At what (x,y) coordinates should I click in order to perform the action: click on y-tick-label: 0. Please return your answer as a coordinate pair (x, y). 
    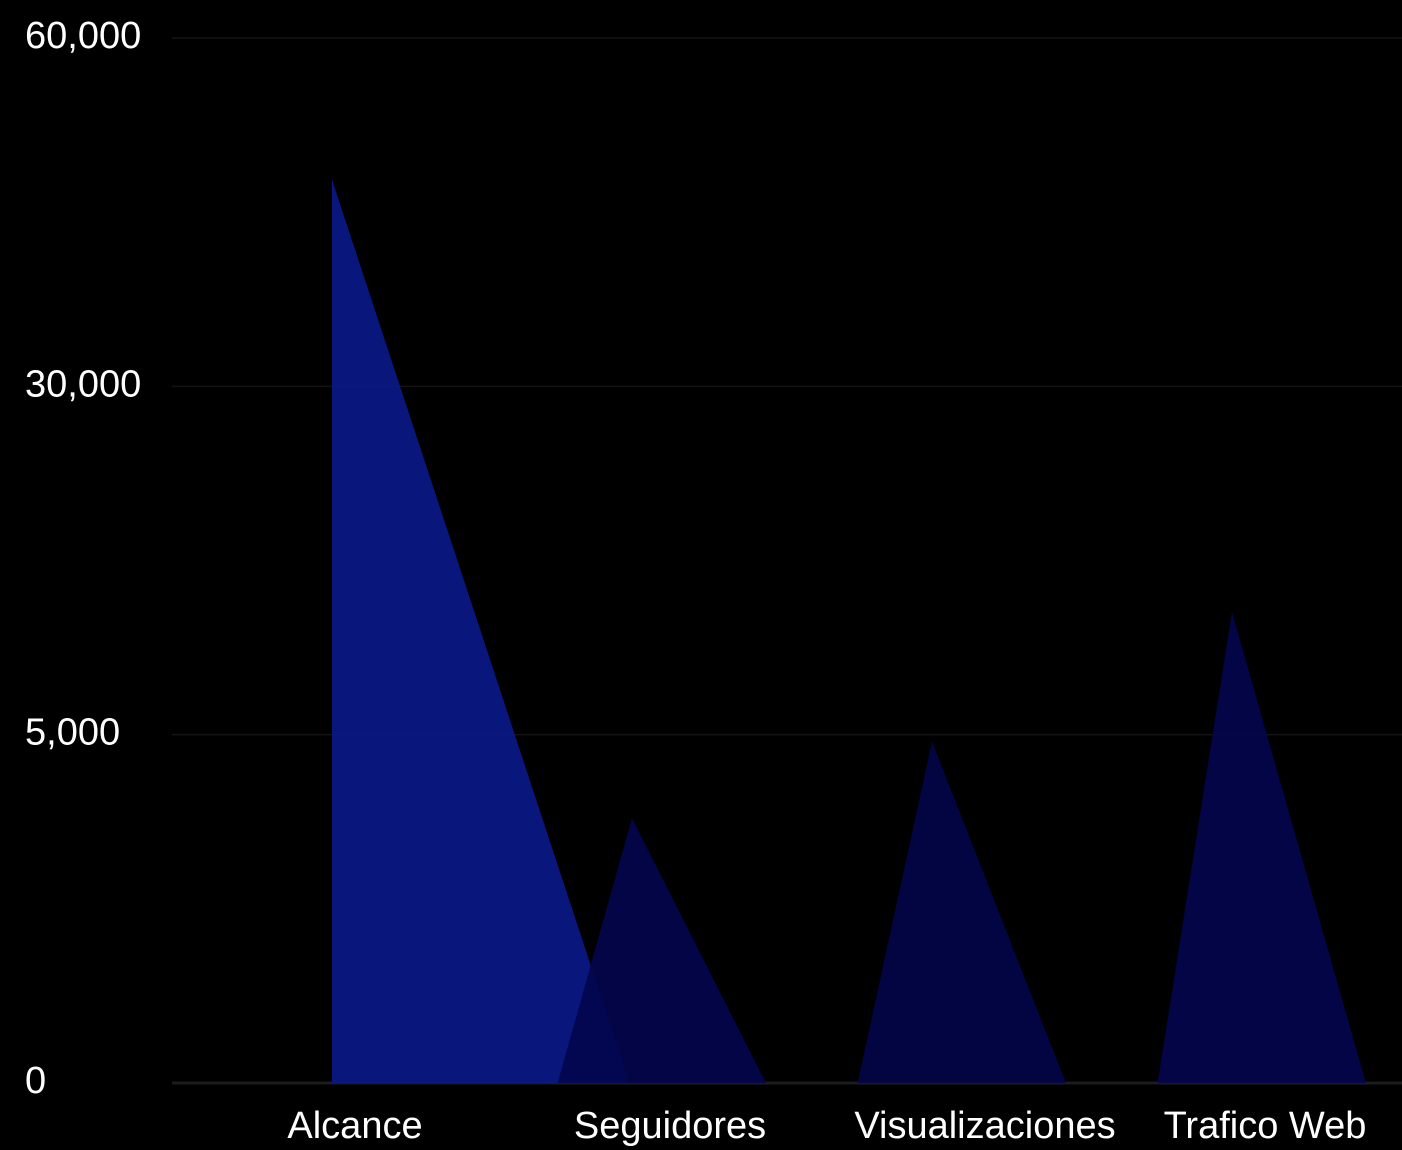
    Looking at the image, I should click on (35, 1081).